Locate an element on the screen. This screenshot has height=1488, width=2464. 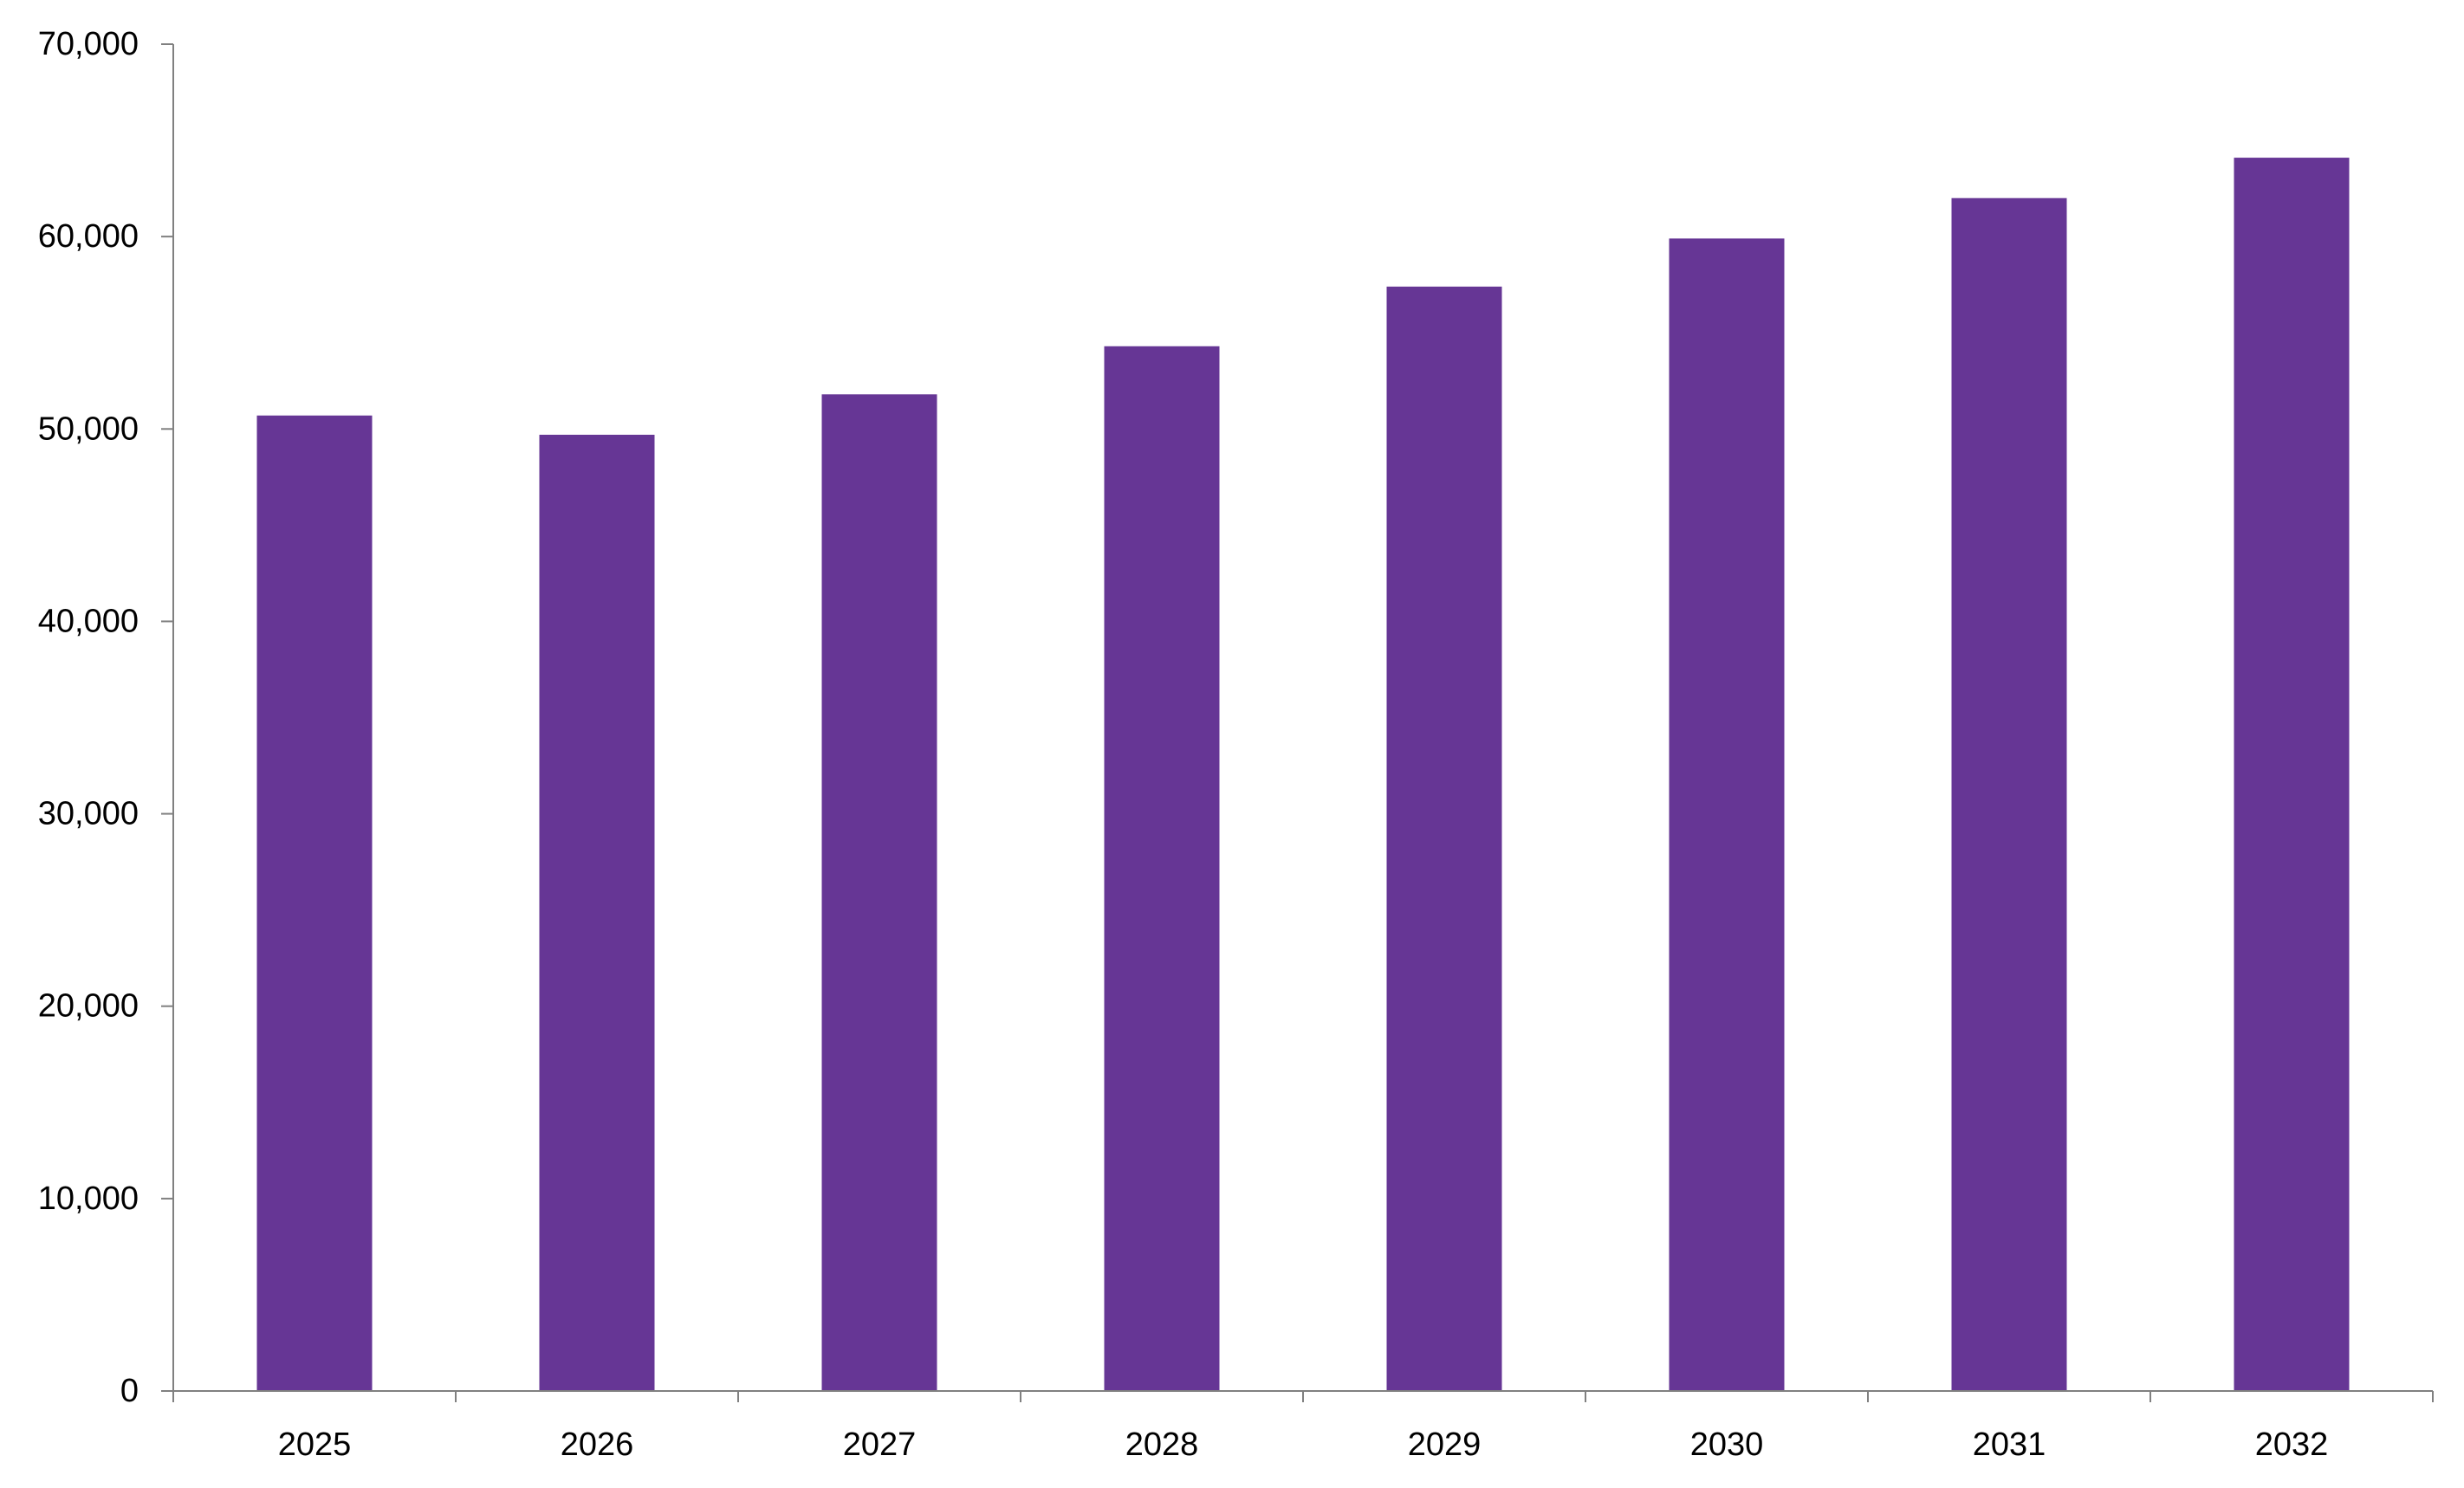
x-tick-label: 2031 is located at coordinates (2010, 1445).